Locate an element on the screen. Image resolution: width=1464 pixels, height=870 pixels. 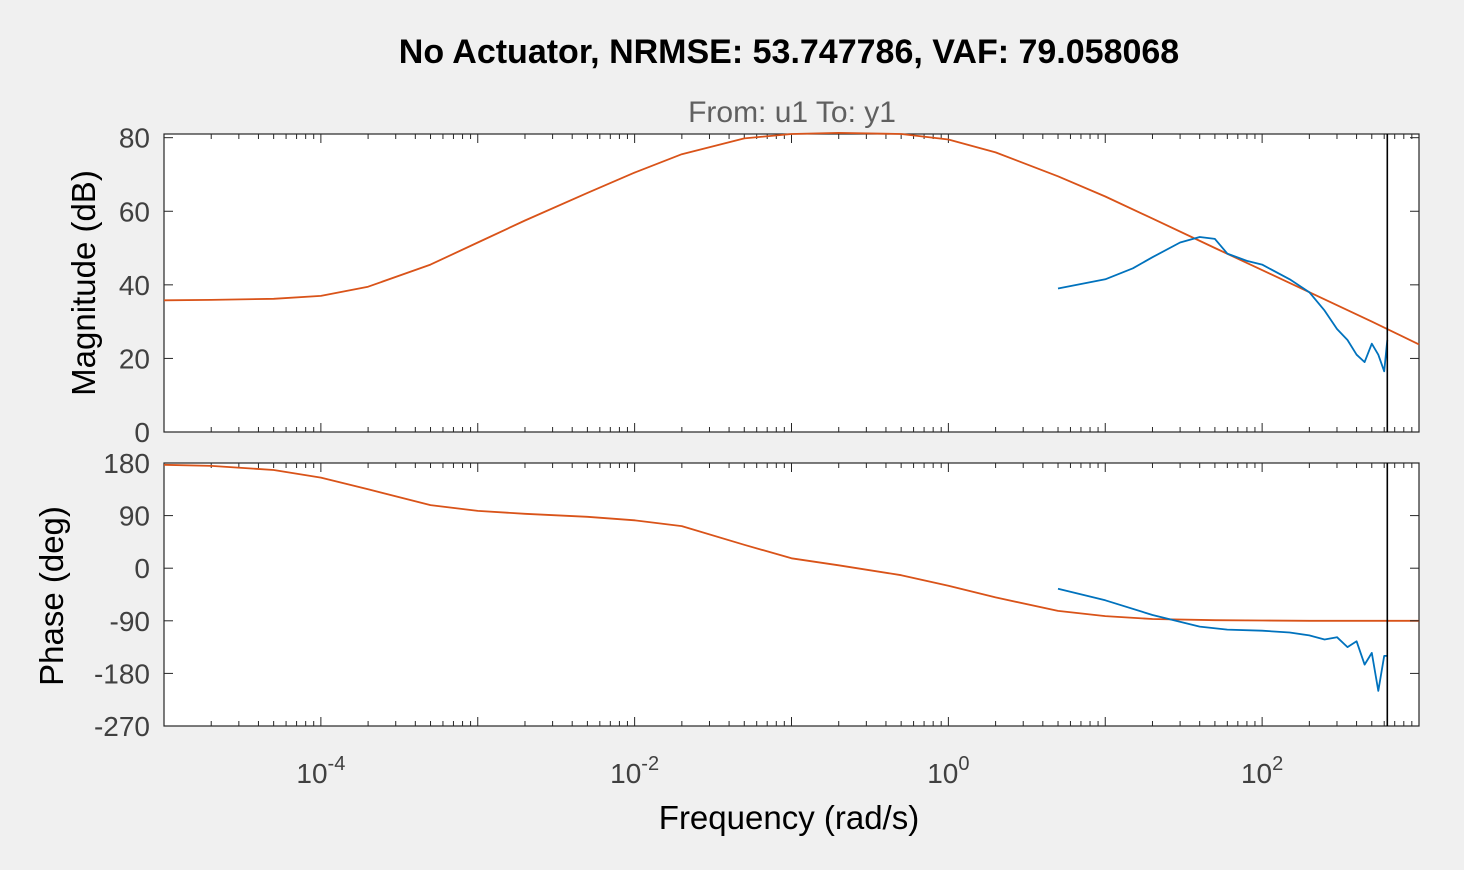
phase-y-tick-label: -270 is located at coordinates (122, 726).